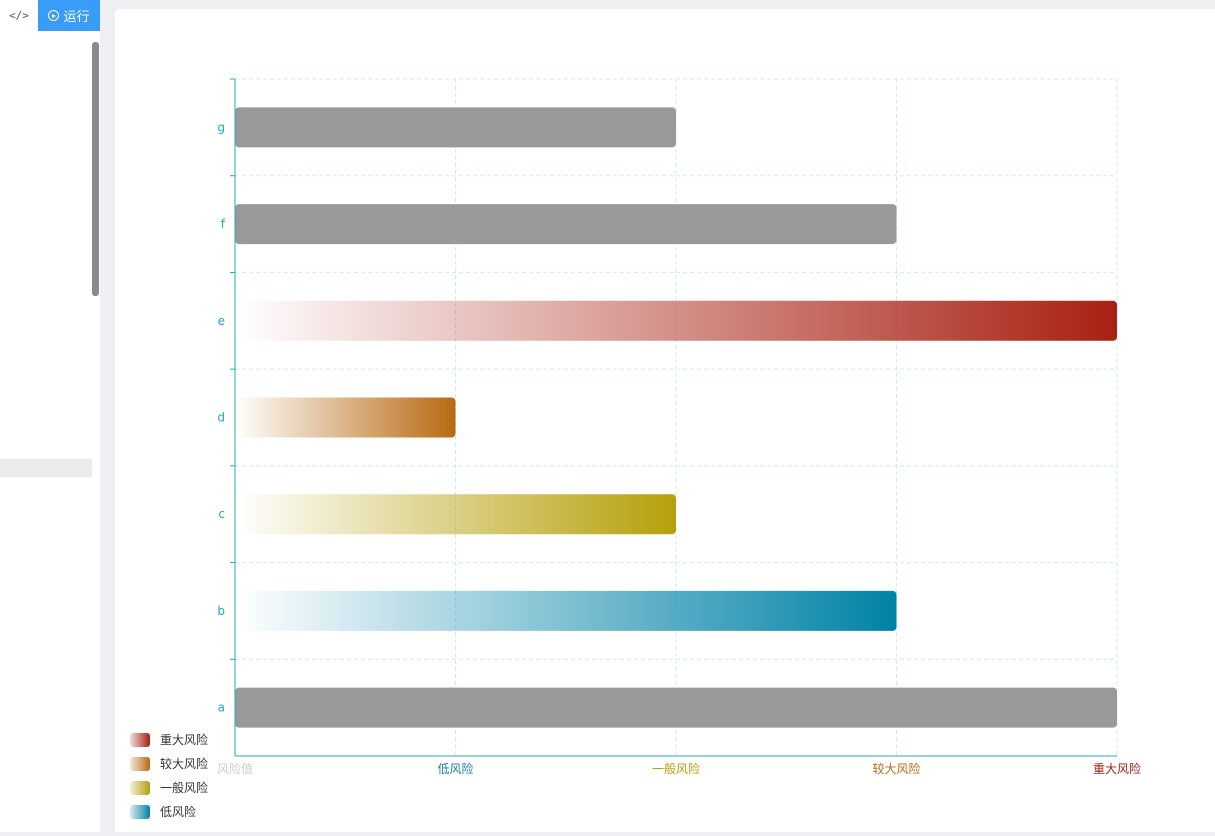 This screenshot has height=836, width=1215. I want to click on bar-c, so click(455, 514).